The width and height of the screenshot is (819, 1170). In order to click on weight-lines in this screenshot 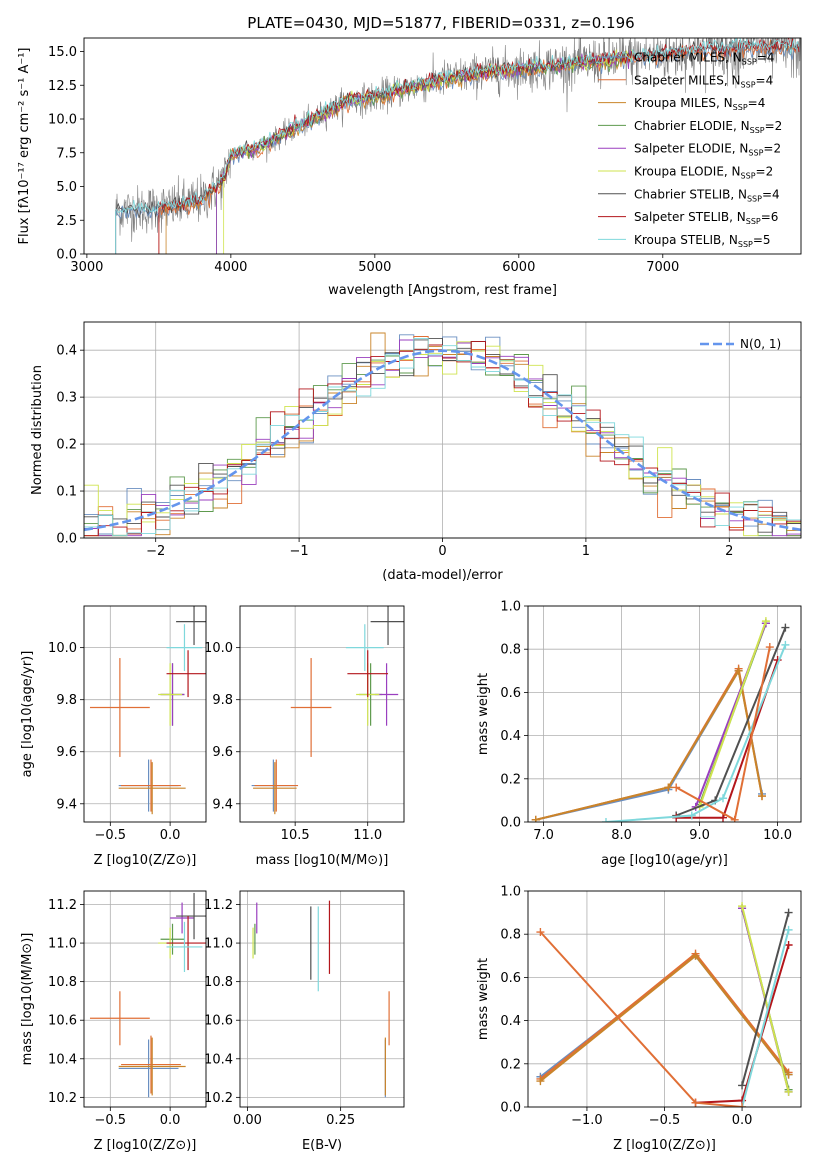, I will do `click(660, 719)`.